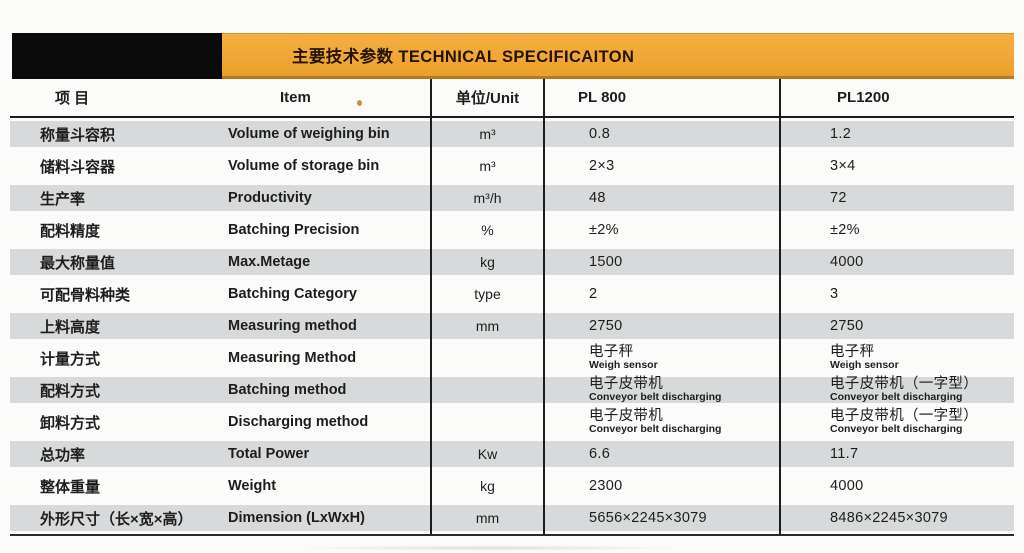 Image resolution: width=1024 pixels, height=553 pixels. I want to click on row-label-cn: 最大称量值, so click(78, 263).